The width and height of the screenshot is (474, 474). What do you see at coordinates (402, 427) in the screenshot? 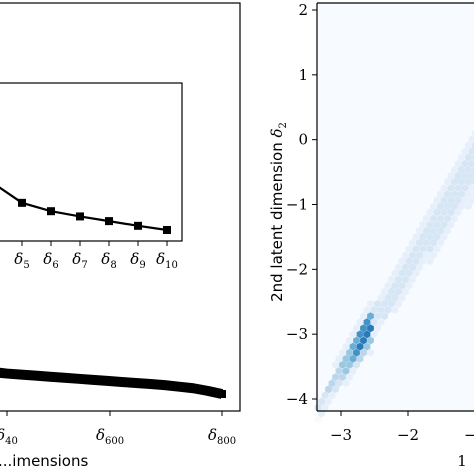
I see `right-x-ticks: −3 −2 −1` at bounding box center [402, 427].